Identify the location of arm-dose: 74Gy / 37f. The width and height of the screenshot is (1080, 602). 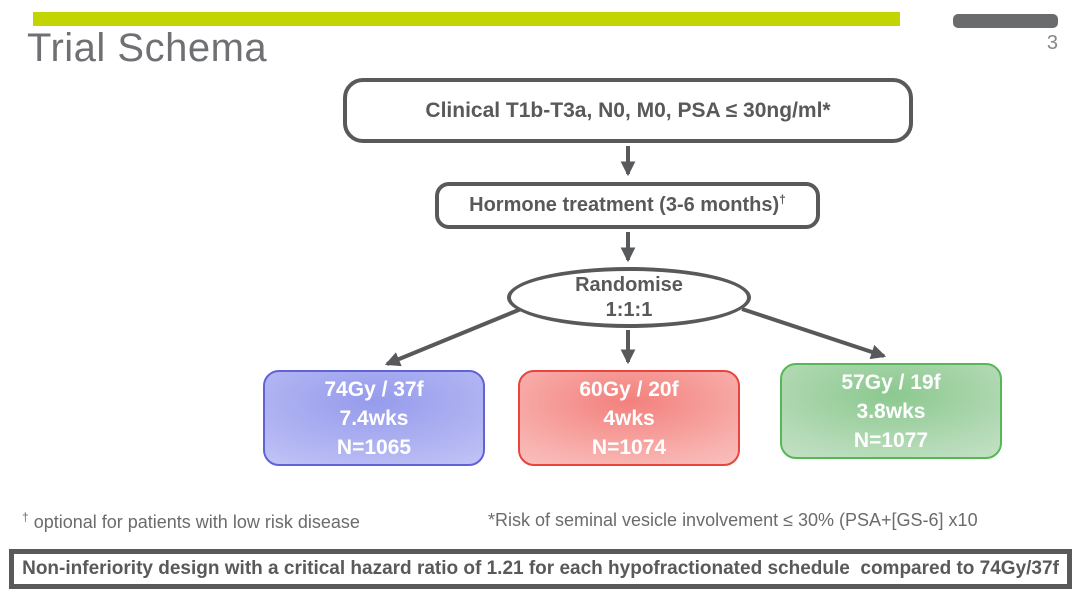
(374, 389).